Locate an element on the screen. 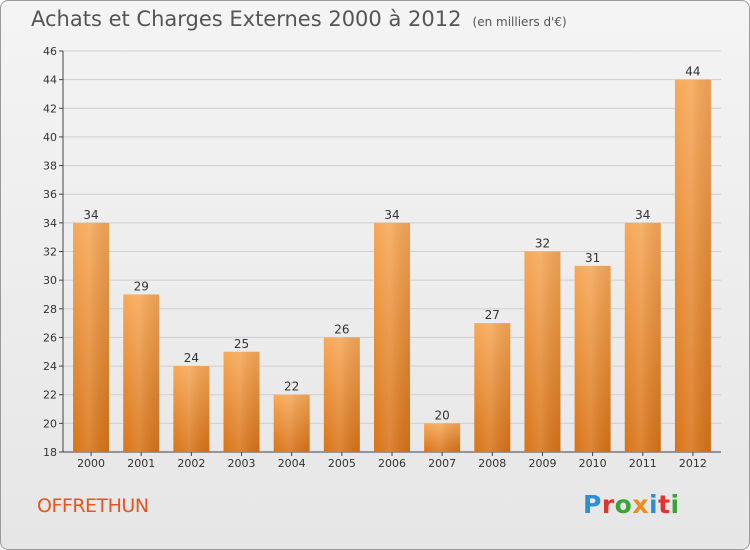 The image size is (750, 550). x-tick-label: 2002 is located at coordinates (191, 463).